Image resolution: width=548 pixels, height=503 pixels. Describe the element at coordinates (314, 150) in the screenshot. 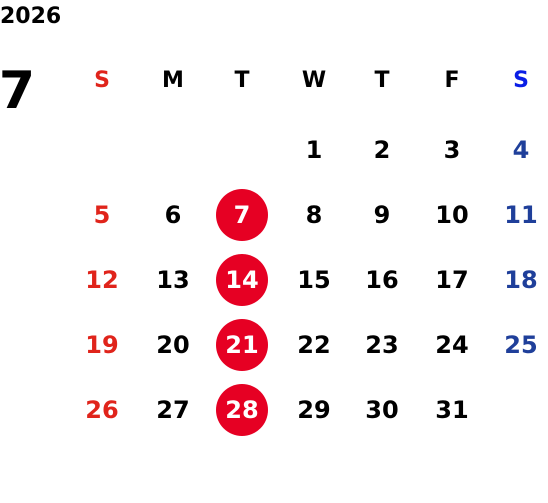

I see `day-number: 1` at that location.